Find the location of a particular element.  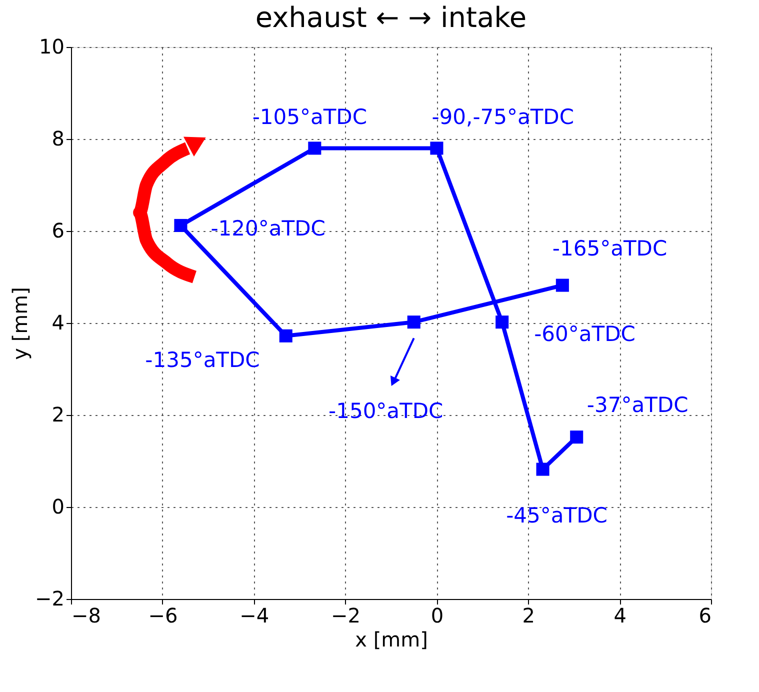

x-tick-label: 6 is located at coordinates (705, 616).